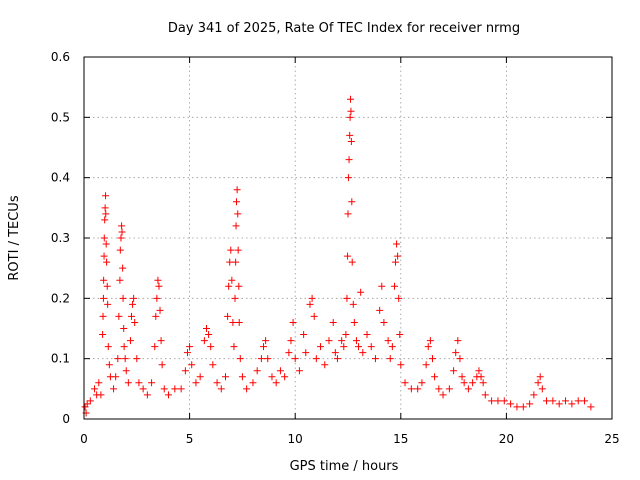 This screenshot has height=480, width=640. What do you see at coordinates (344, 466) in the screenshot?
I see `x-axis-title: GPS time / hours` at bounding box center [344, 466].